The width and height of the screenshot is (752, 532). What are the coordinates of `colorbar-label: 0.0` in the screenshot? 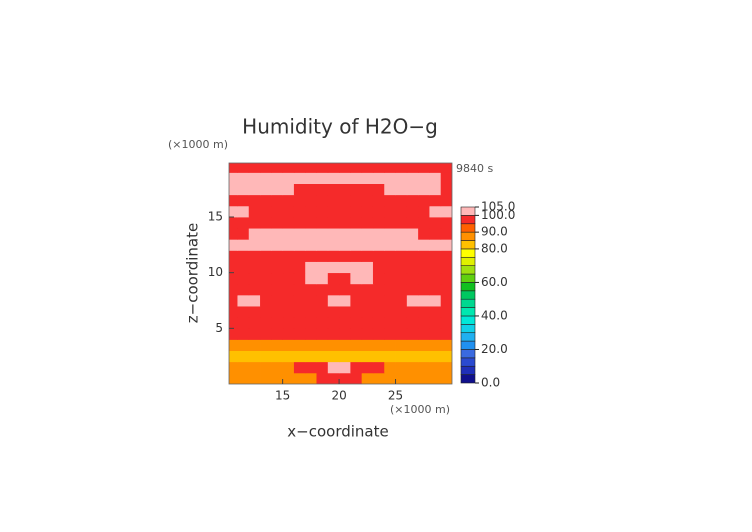 It's located at (490, 383).